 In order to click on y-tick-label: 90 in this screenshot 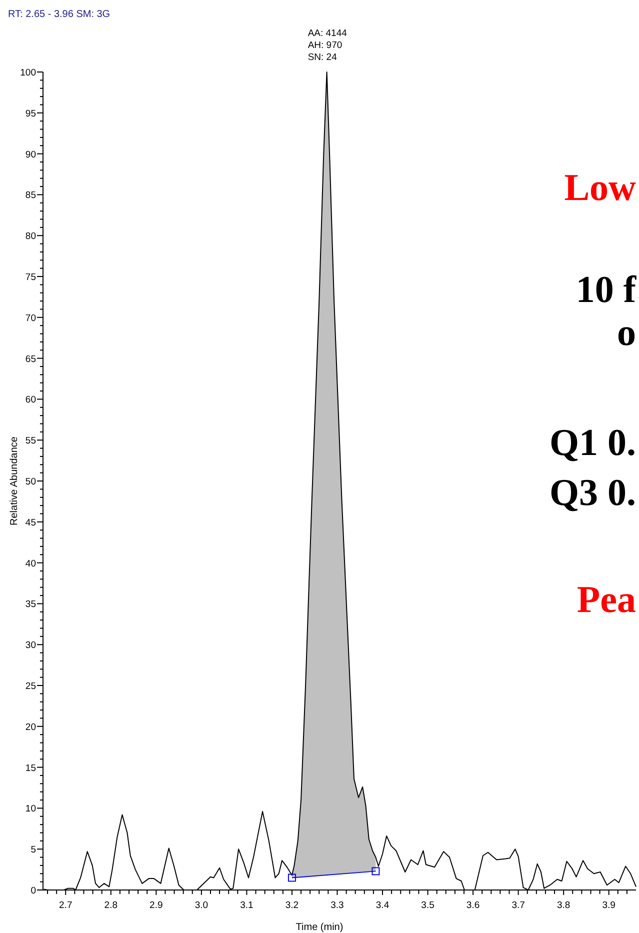, I will do `click(30, 154)`.